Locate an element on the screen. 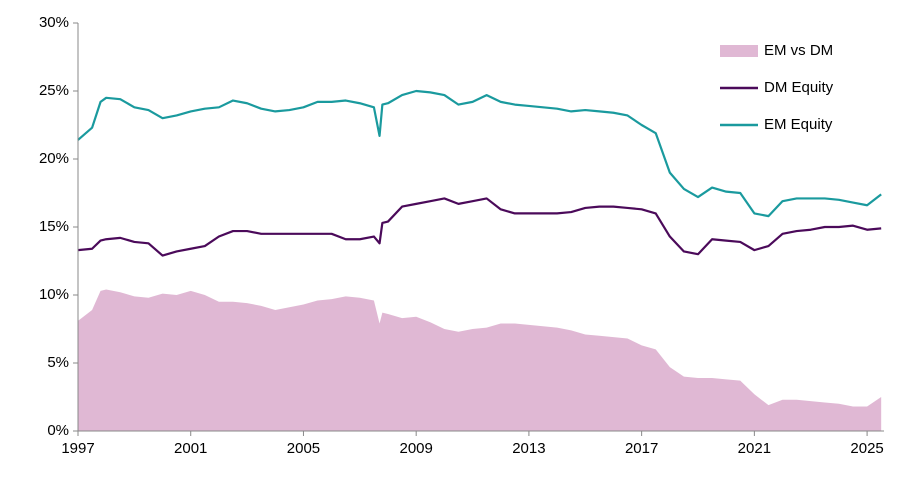 The image size is (912, 484). x-tick-label: 2025 is located at coordinates (866, 448).